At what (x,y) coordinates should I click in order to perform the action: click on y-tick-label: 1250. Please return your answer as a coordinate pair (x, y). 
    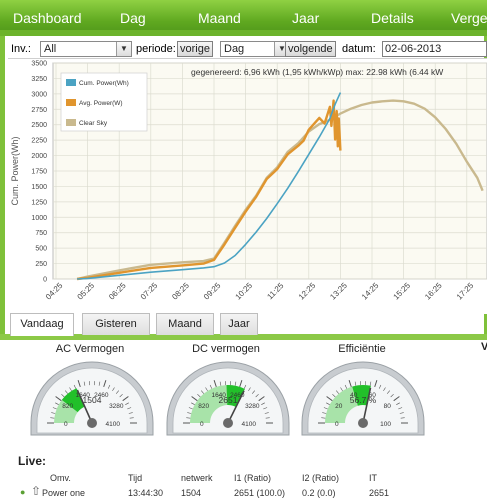
    Looking at the image, I should click on (39, 202).